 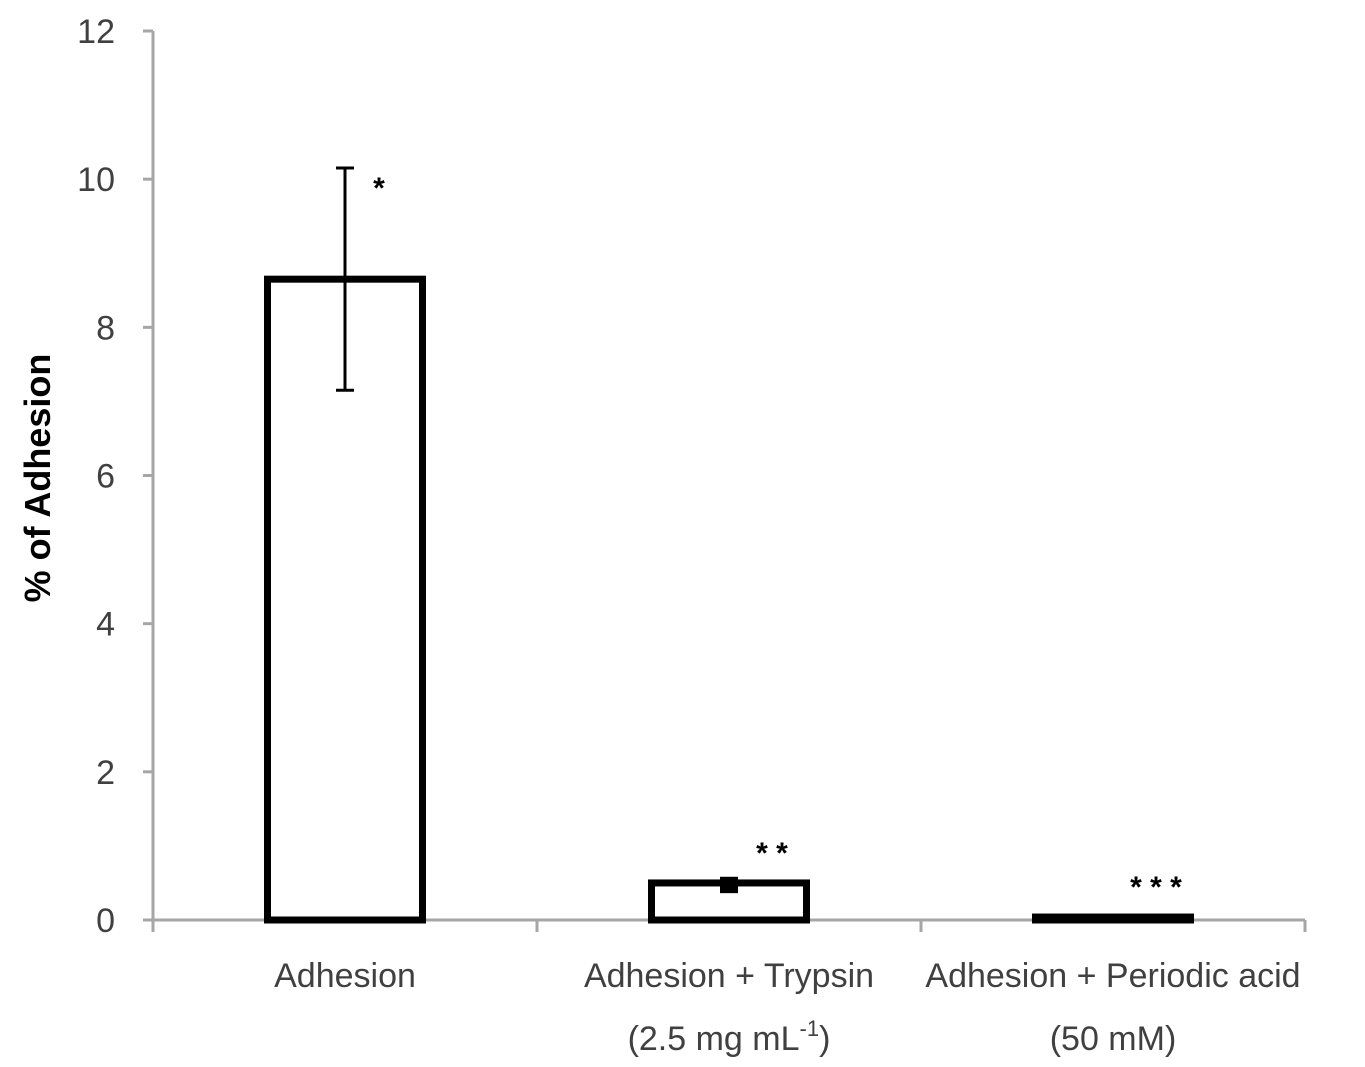 I want to click on x-category-label: Adhesion, so click(x=345, y=976).